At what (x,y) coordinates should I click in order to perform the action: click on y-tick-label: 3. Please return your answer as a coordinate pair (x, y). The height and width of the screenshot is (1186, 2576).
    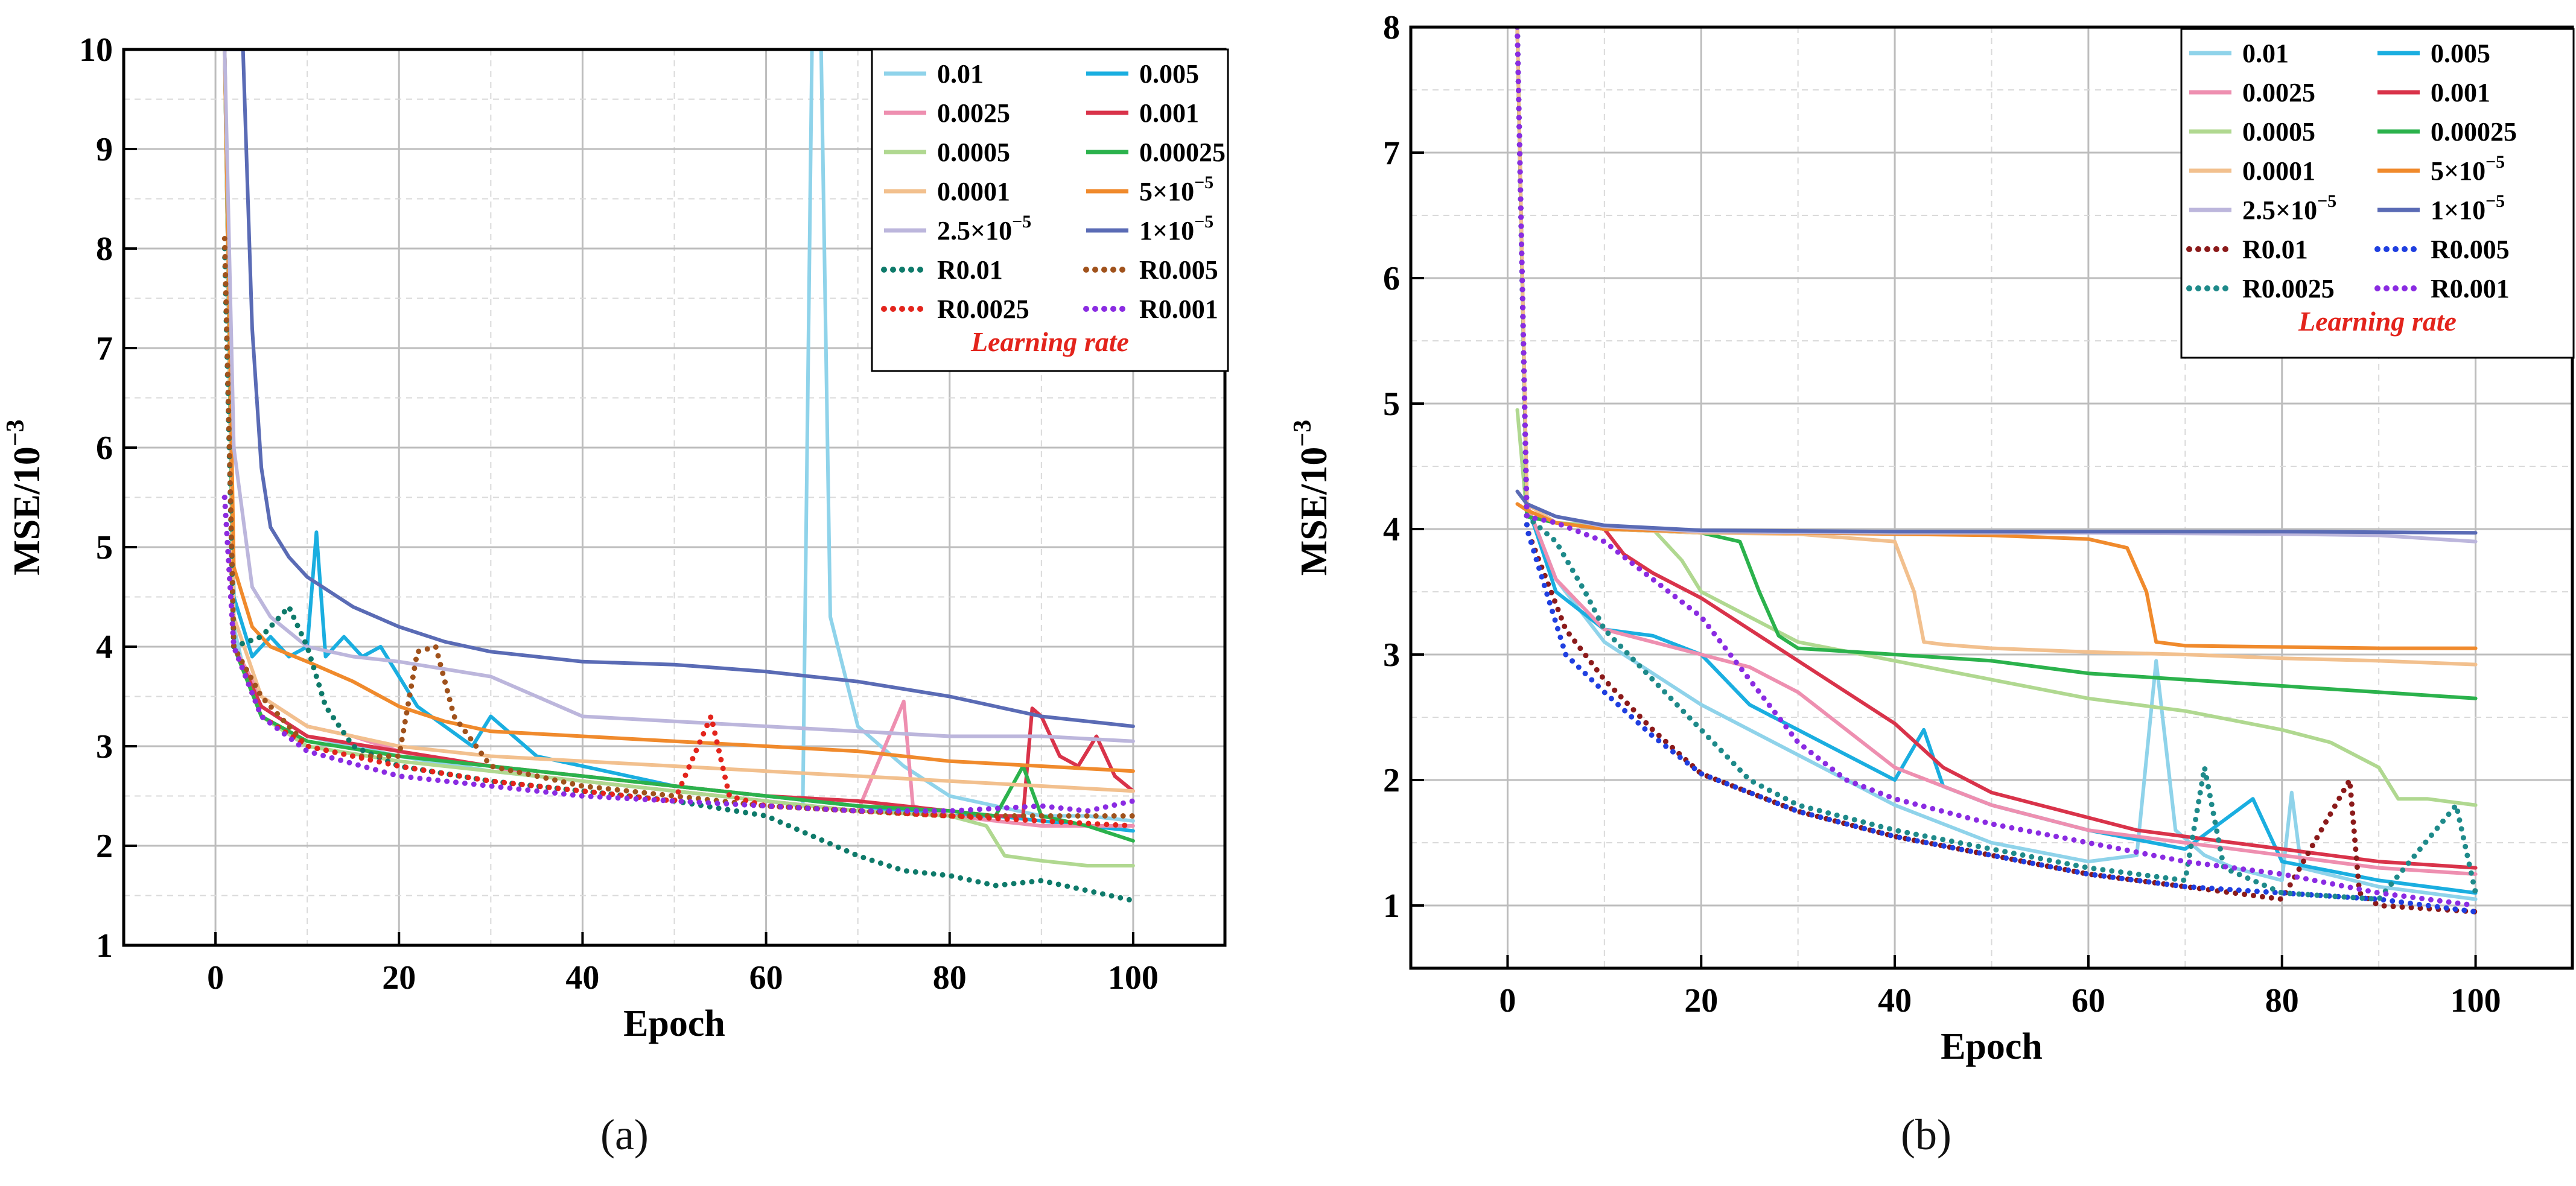
    Looking at the image, I should click on (1392, 655).